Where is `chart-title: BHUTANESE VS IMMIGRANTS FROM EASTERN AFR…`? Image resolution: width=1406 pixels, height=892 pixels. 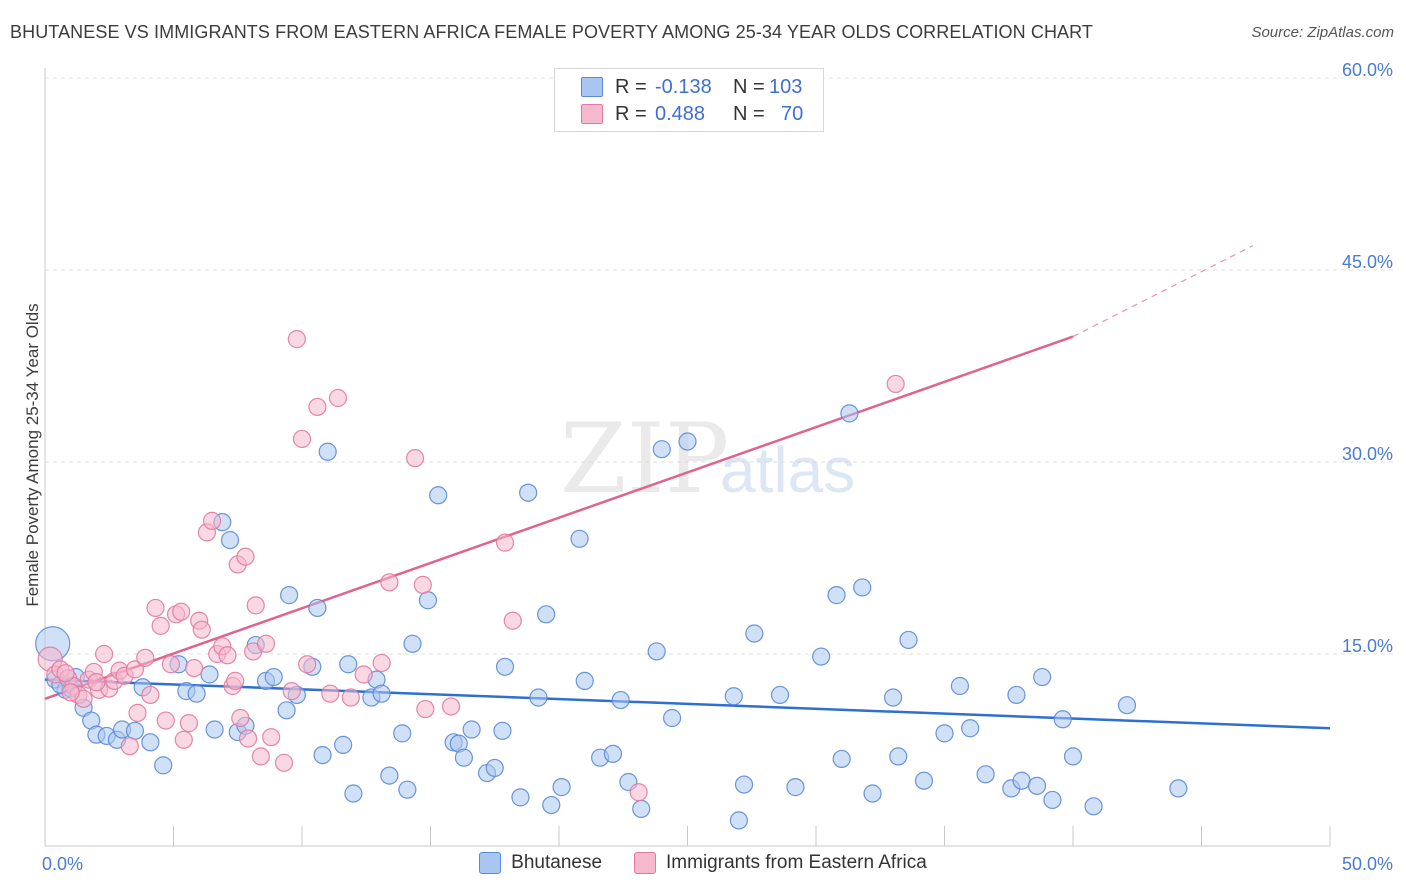 chart-title: BHUTANESE VS IMMIGRANTS FROM EASTERN AFR… is located at coordinates (552, 32).